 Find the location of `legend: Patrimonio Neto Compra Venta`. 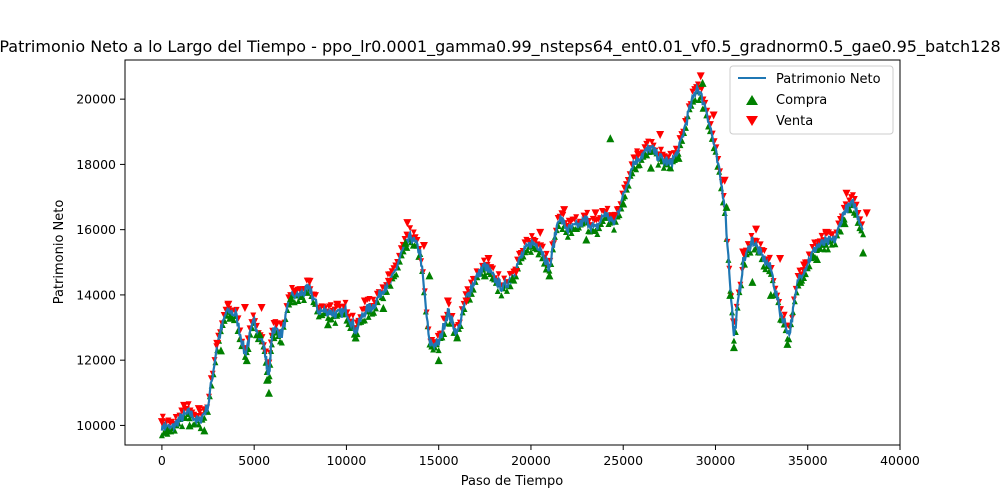

legend: Patrimonio Neto Compra Venta is located at coordinates (811, 100).